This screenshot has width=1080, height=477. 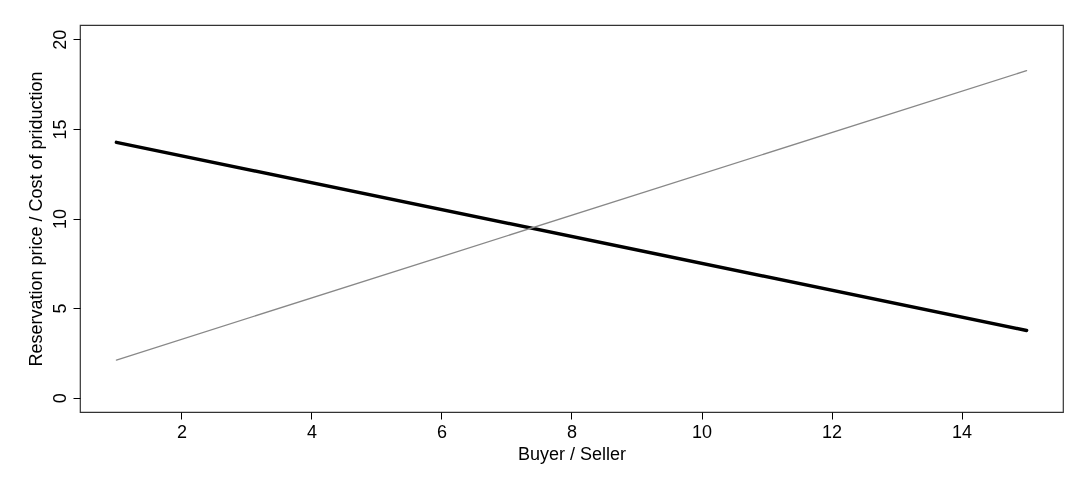 I want to click on y-tick-label: 15, so click(x=59, y=129).